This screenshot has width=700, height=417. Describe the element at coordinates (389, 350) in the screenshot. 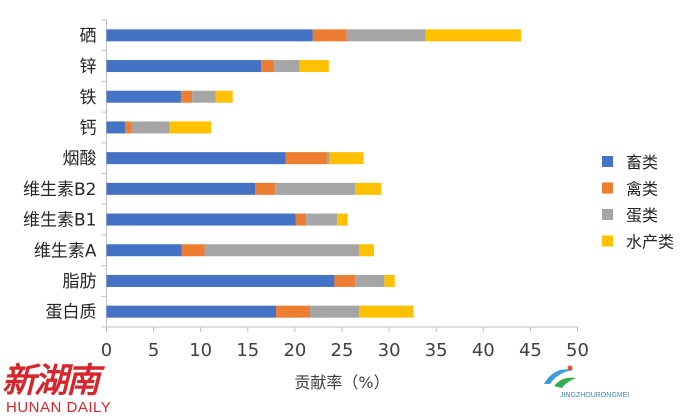

I see `x-tick-label: 30` at that location.